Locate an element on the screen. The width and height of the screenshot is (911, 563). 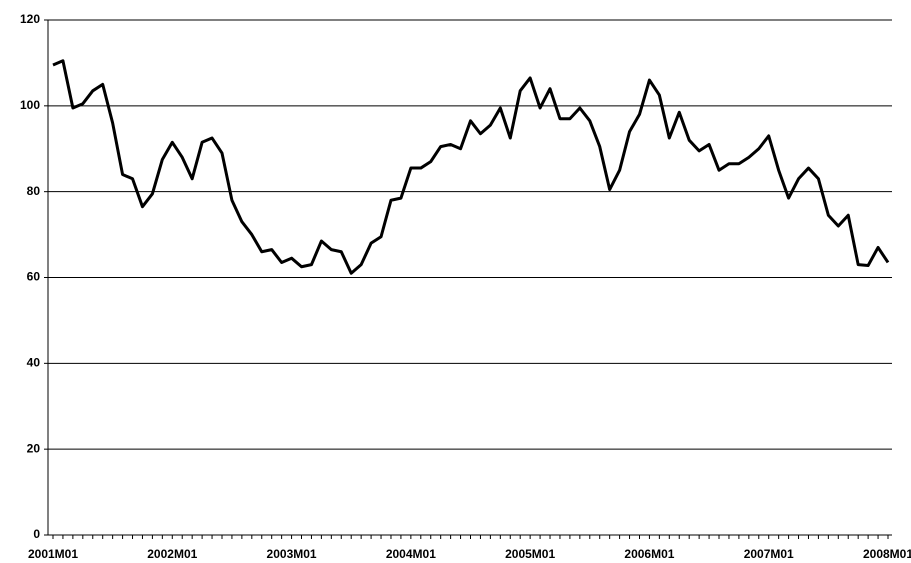
x-tick-label: 2008M01 is located at coordinates (887, 554).